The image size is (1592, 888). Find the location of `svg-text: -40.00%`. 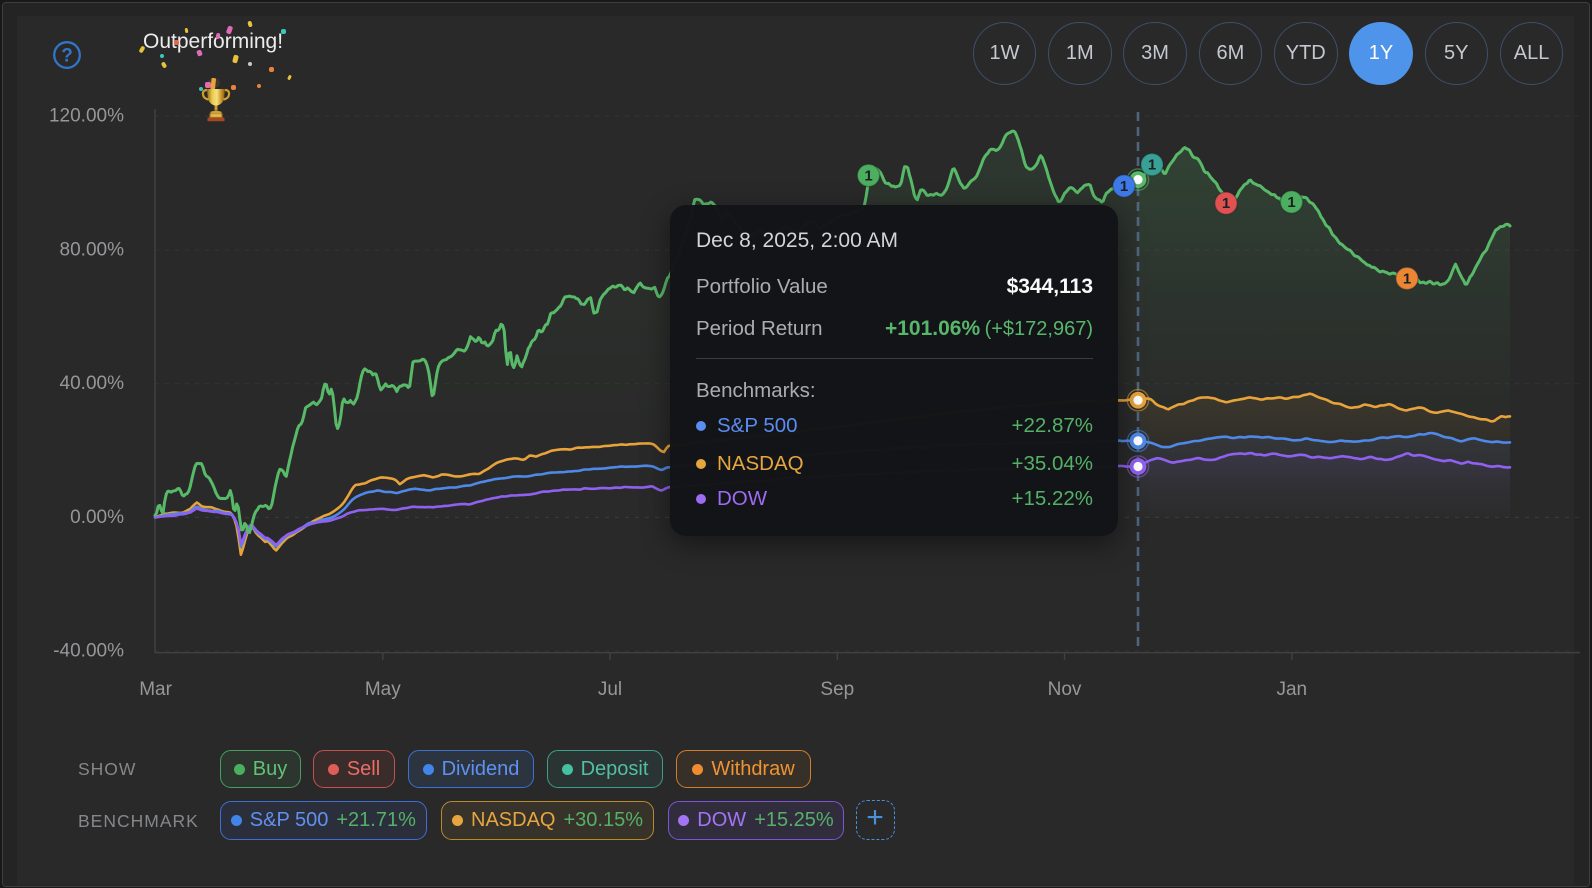

svg-text: -40.00% is located at coordinates (88, 651).